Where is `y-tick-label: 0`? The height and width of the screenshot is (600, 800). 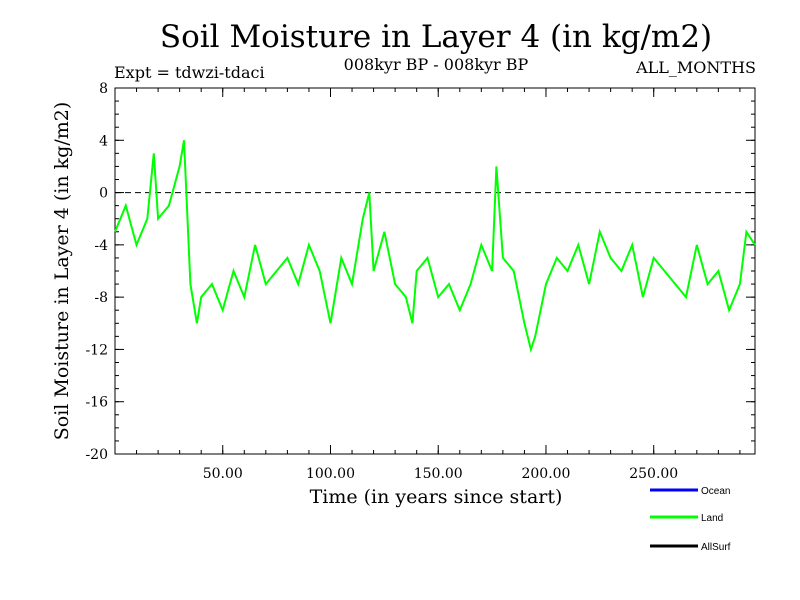
y-tick-label: 0 is located at coordinates (103, 194).